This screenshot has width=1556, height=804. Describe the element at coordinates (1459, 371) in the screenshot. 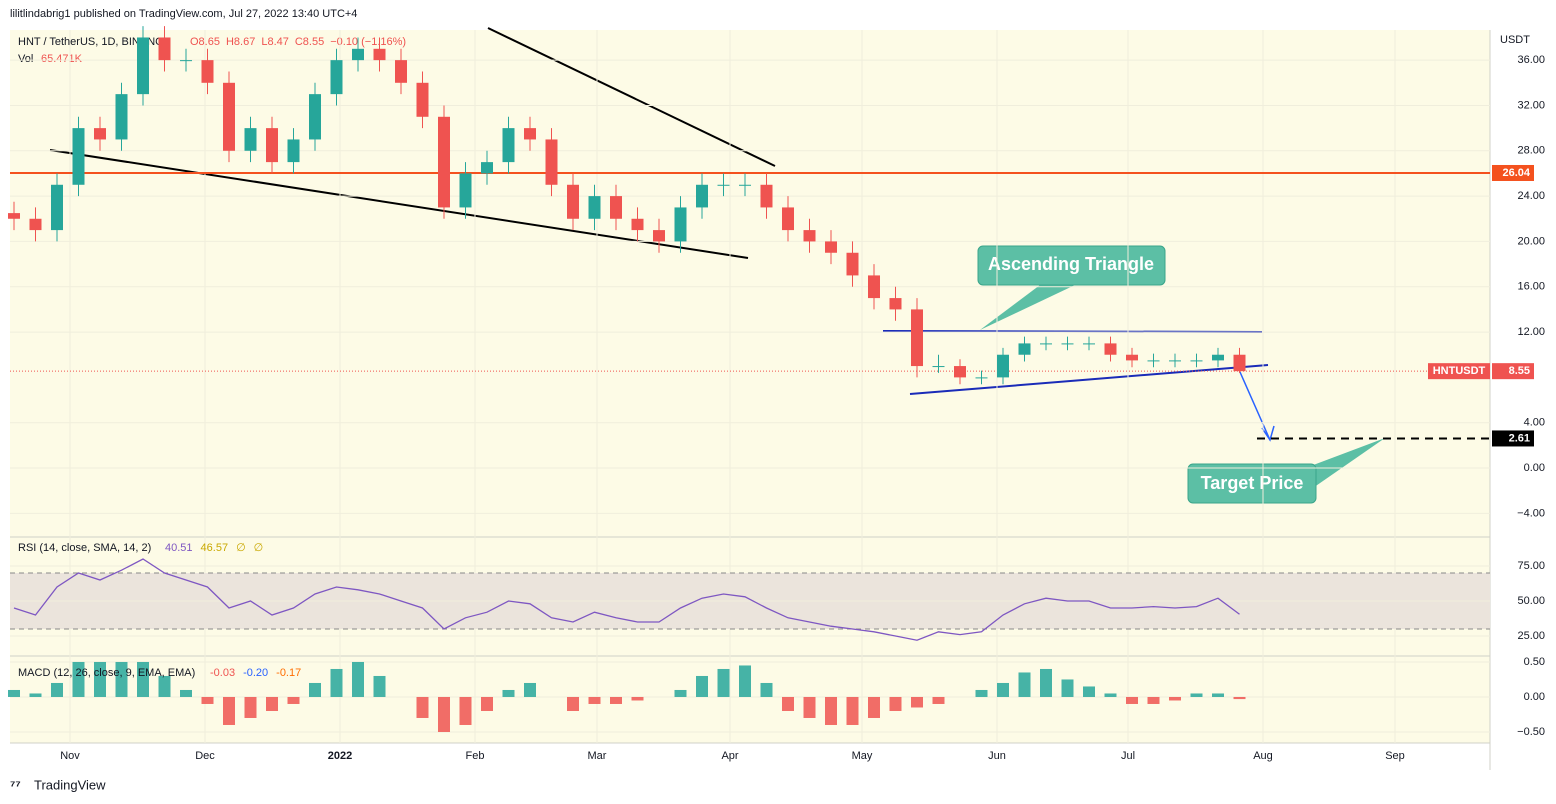

I see `symbol-tag-text: HNTUSDT` at that location.